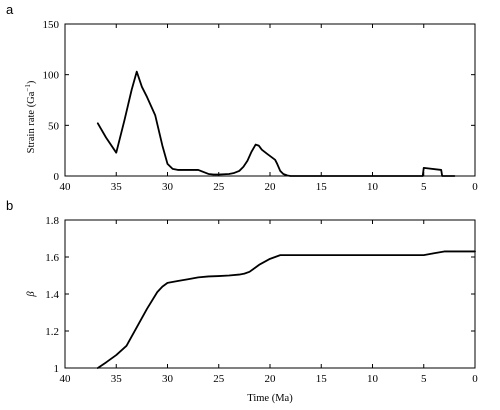 This screenshot has width=500, height=410. What do you see at coordinates (52, 221) in the screenshot?
I see `y-tick-label: 1.8` at bounding box center [52, 221].